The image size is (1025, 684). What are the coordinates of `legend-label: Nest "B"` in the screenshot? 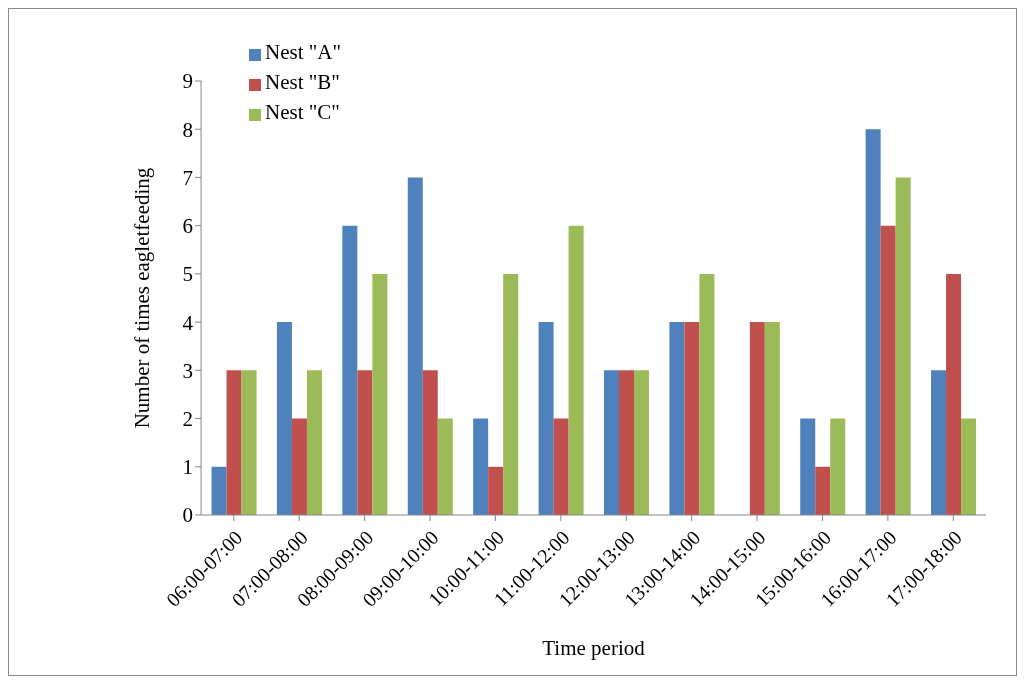 It's located at (302, 82).